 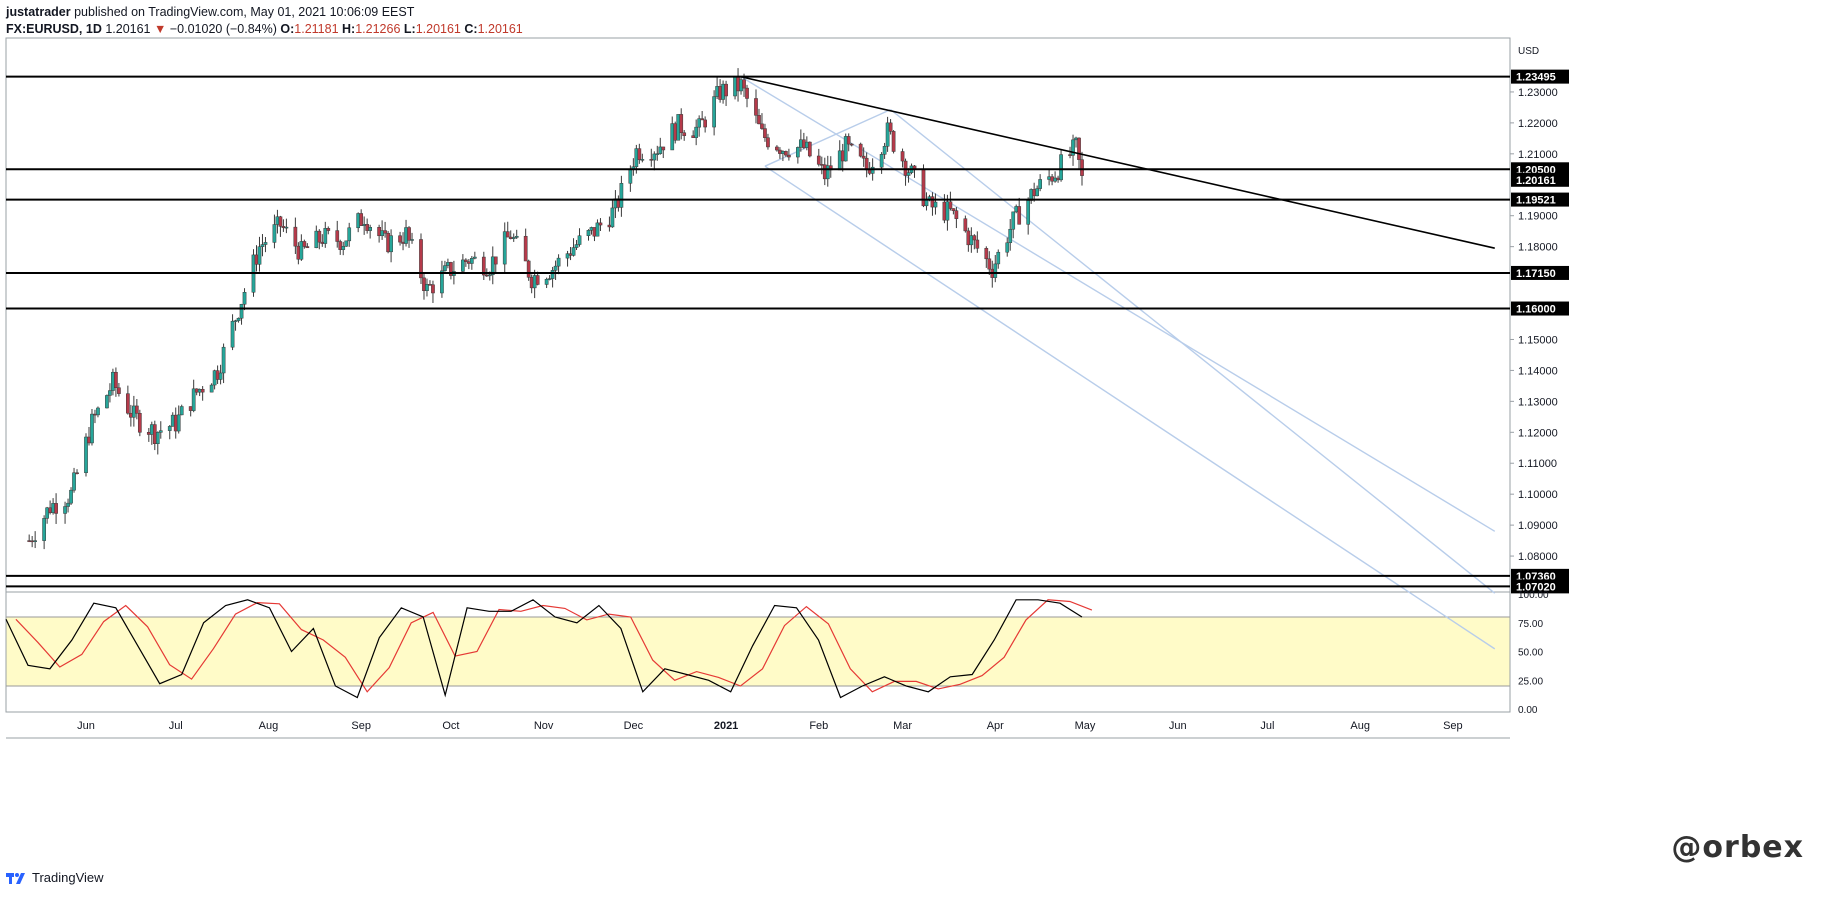 I want to click on stoch-band-layer, so click(x=758, y=651).